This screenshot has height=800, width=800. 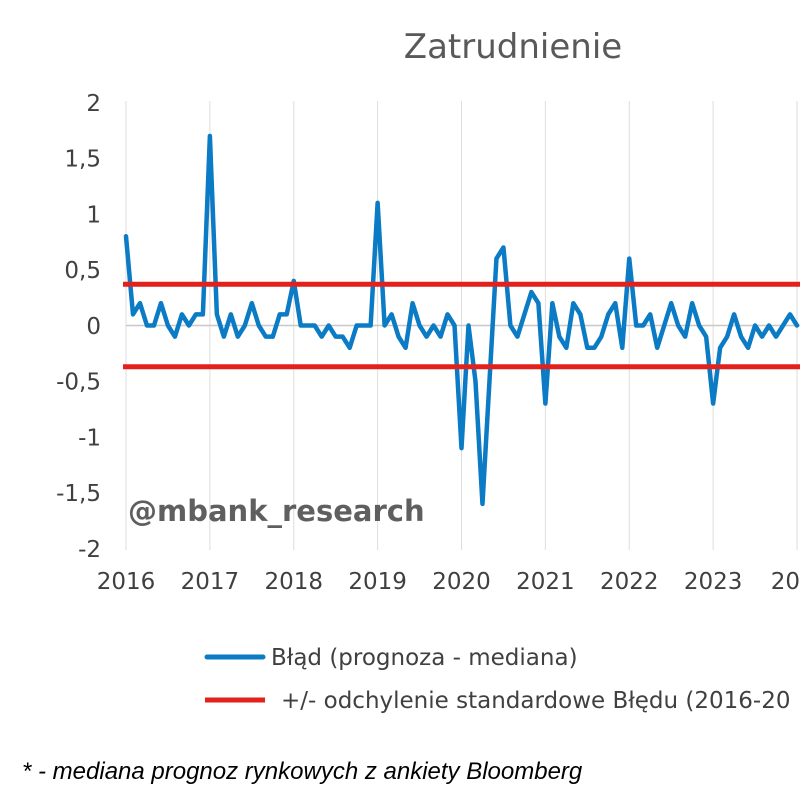 What do you see at coordinates (126, 582) in the screenshot?
I see `x-tick-label: 2016` at bounding box center [126, 582].